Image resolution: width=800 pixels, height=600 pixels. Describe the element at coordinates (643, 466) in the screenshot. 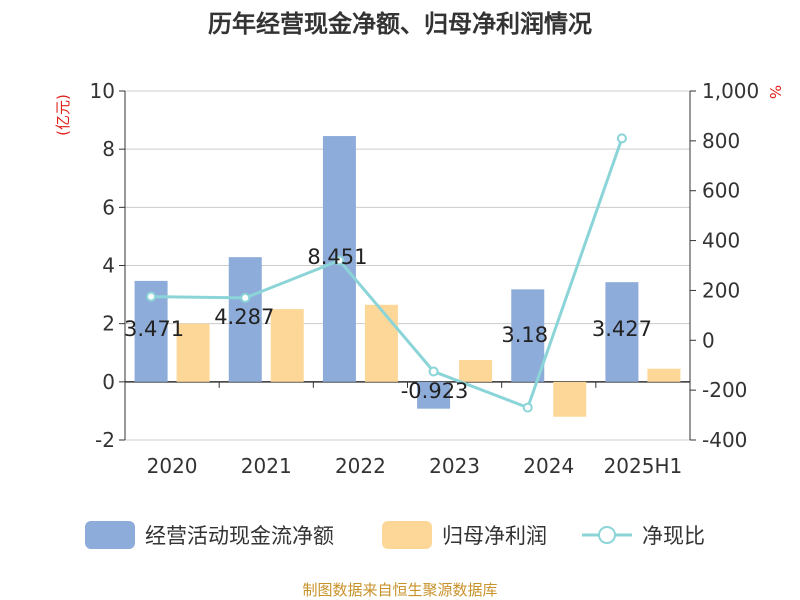

I see `x-tick-label: 2025H1` at that location.